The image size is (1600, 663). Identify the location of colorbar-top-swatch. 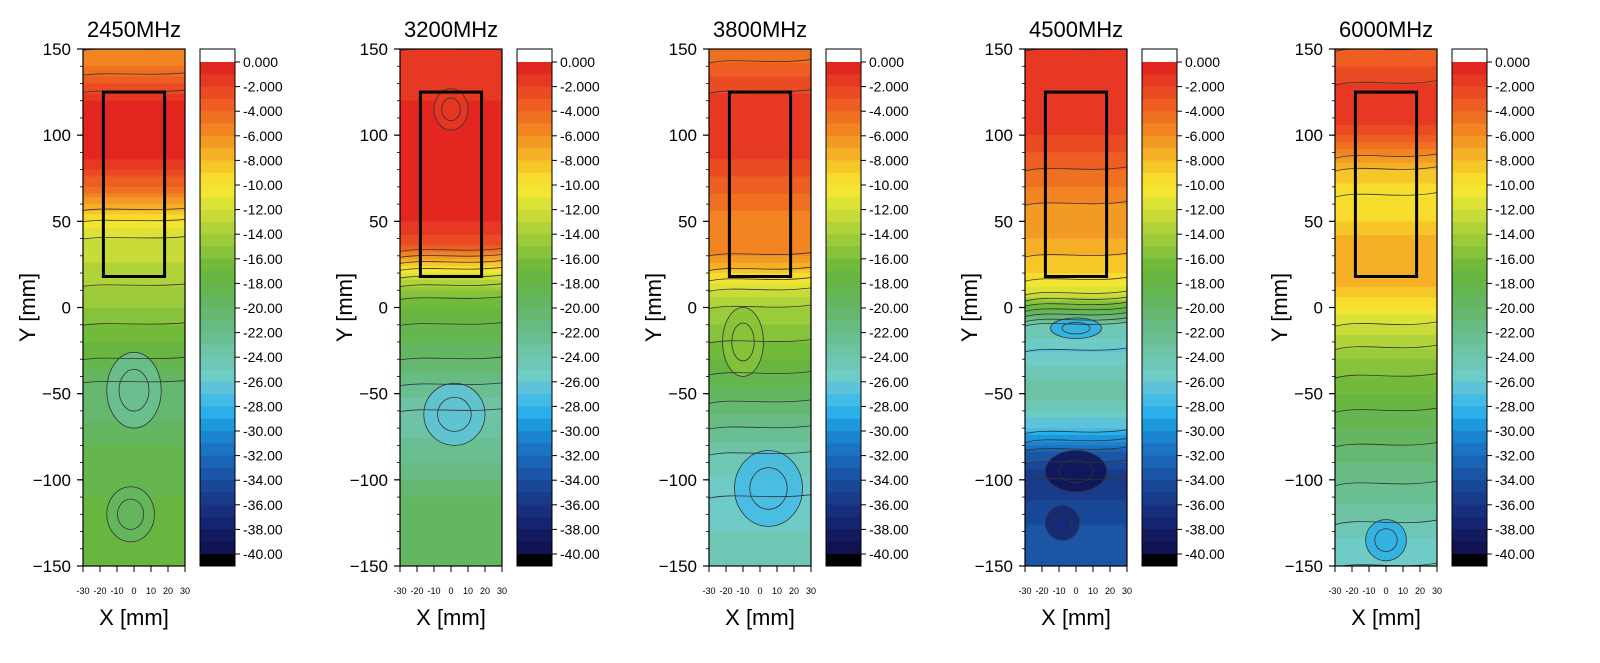
(1159, 55).